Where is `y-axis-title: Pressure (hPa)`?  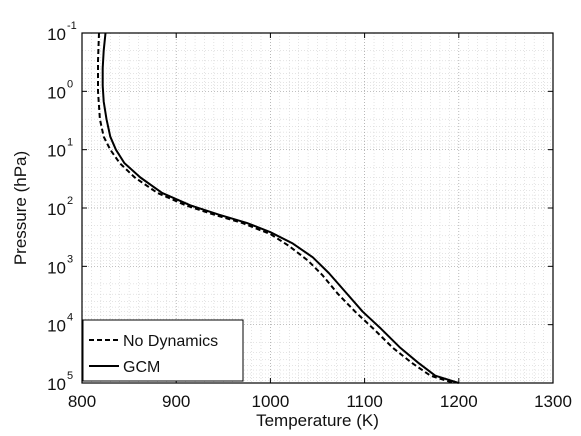
y-axis-title: Pressure (hPa) is located at coordinates (20, 208).